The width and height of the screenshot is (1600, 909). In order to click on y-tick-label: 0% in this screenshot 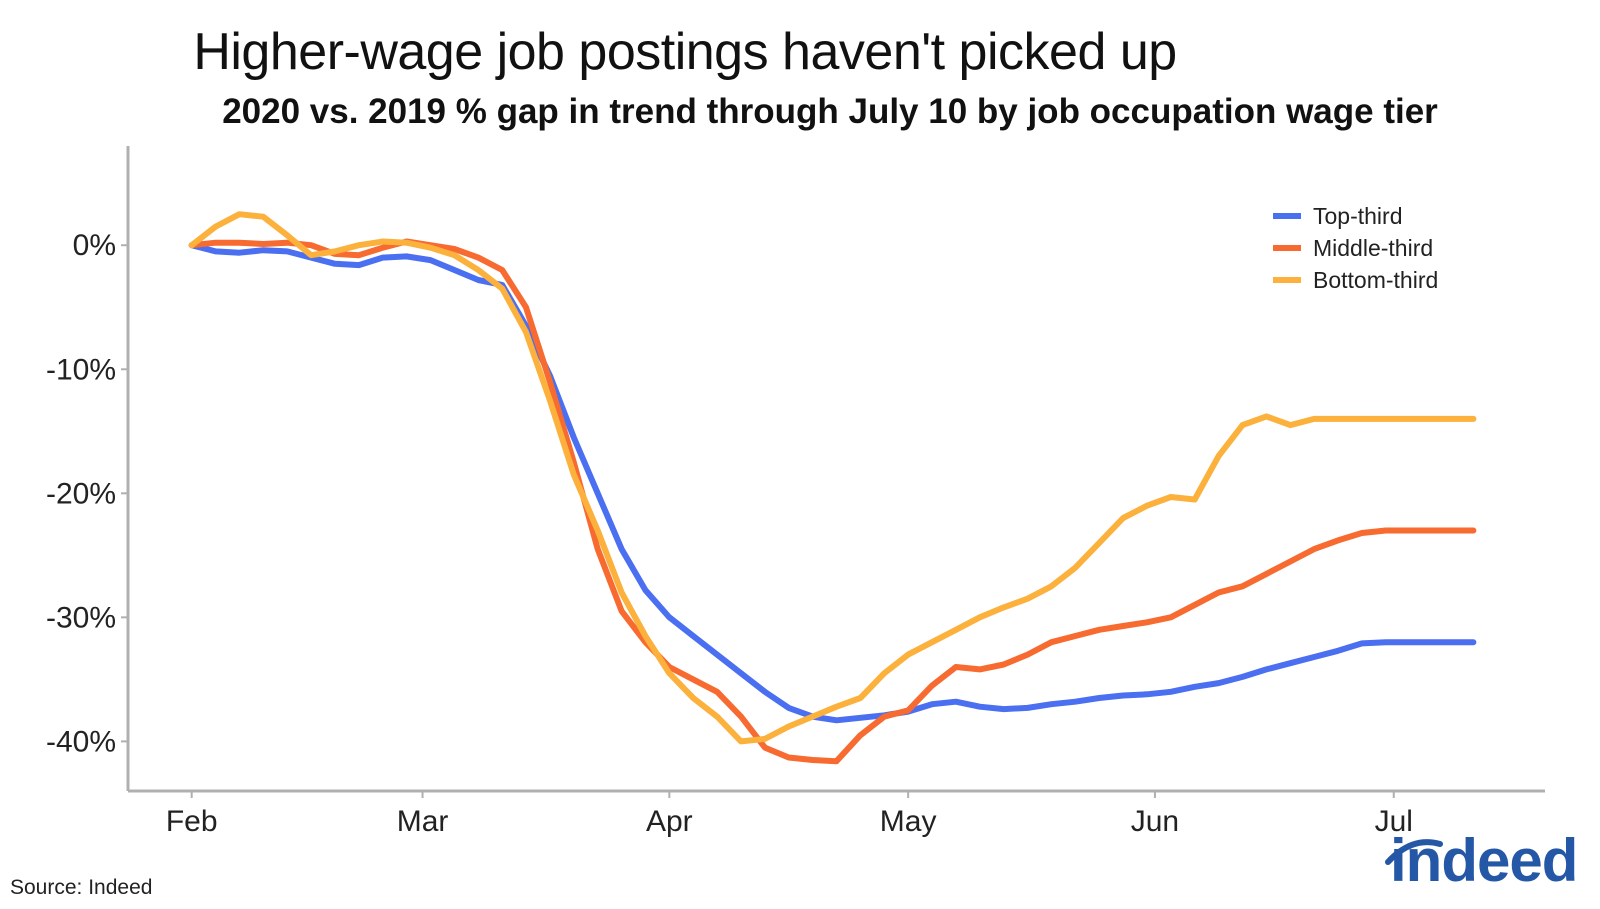, I will do `click(94, 245)`.